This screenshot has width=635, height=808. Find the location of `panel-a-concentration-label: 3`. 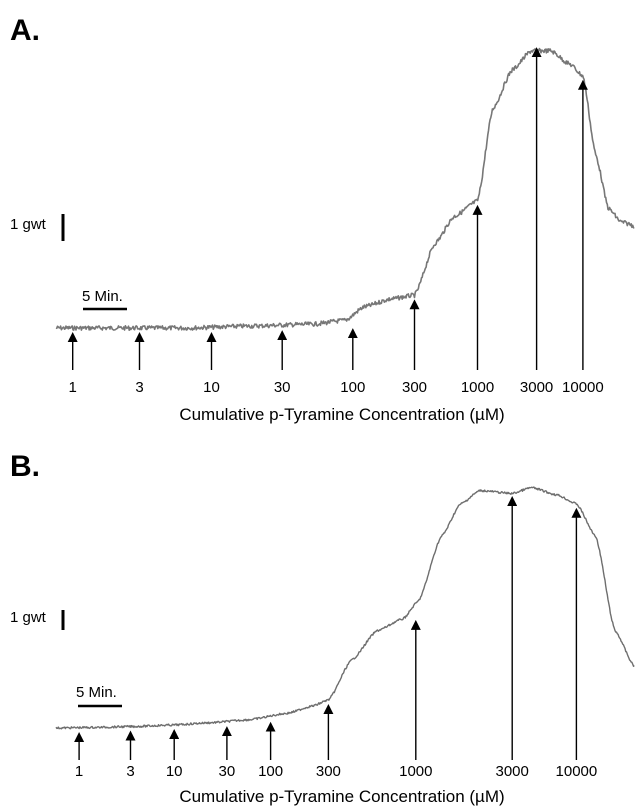

panel-a-concentration-label: 3 is located at coordinates (139, 387).